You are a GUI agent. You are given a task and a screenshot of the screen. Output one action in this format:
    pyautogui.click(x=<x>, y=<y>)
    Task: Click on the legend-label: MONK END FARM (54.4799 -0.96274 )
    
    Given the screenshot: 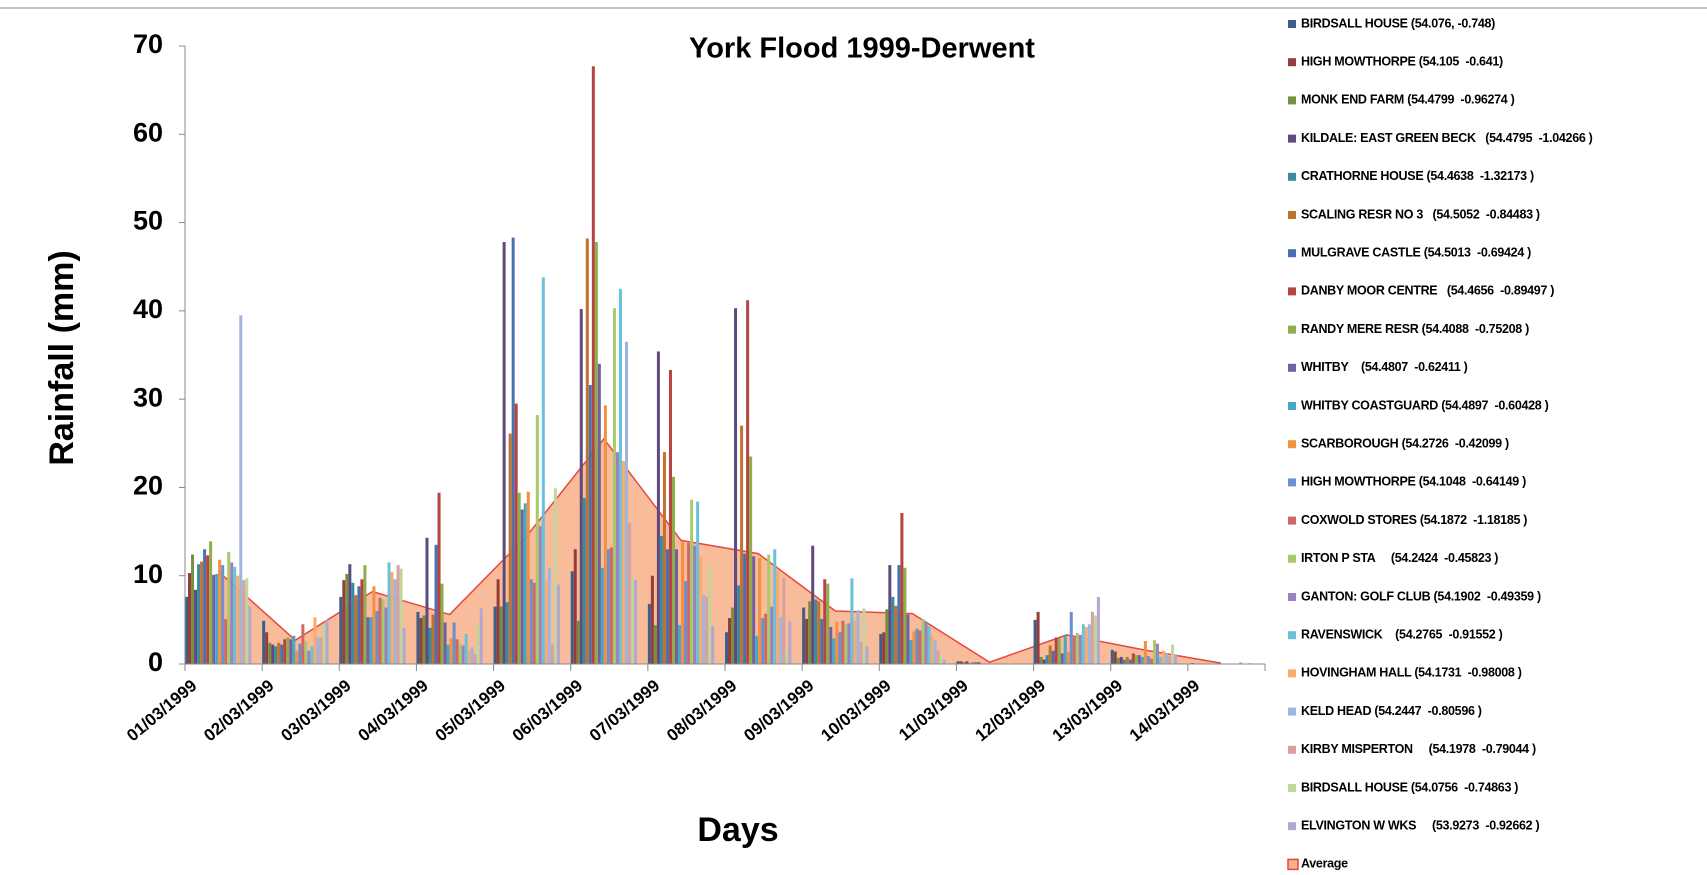 What is the action you would take?
    pyautogui.click(x=1408, y=100)
    